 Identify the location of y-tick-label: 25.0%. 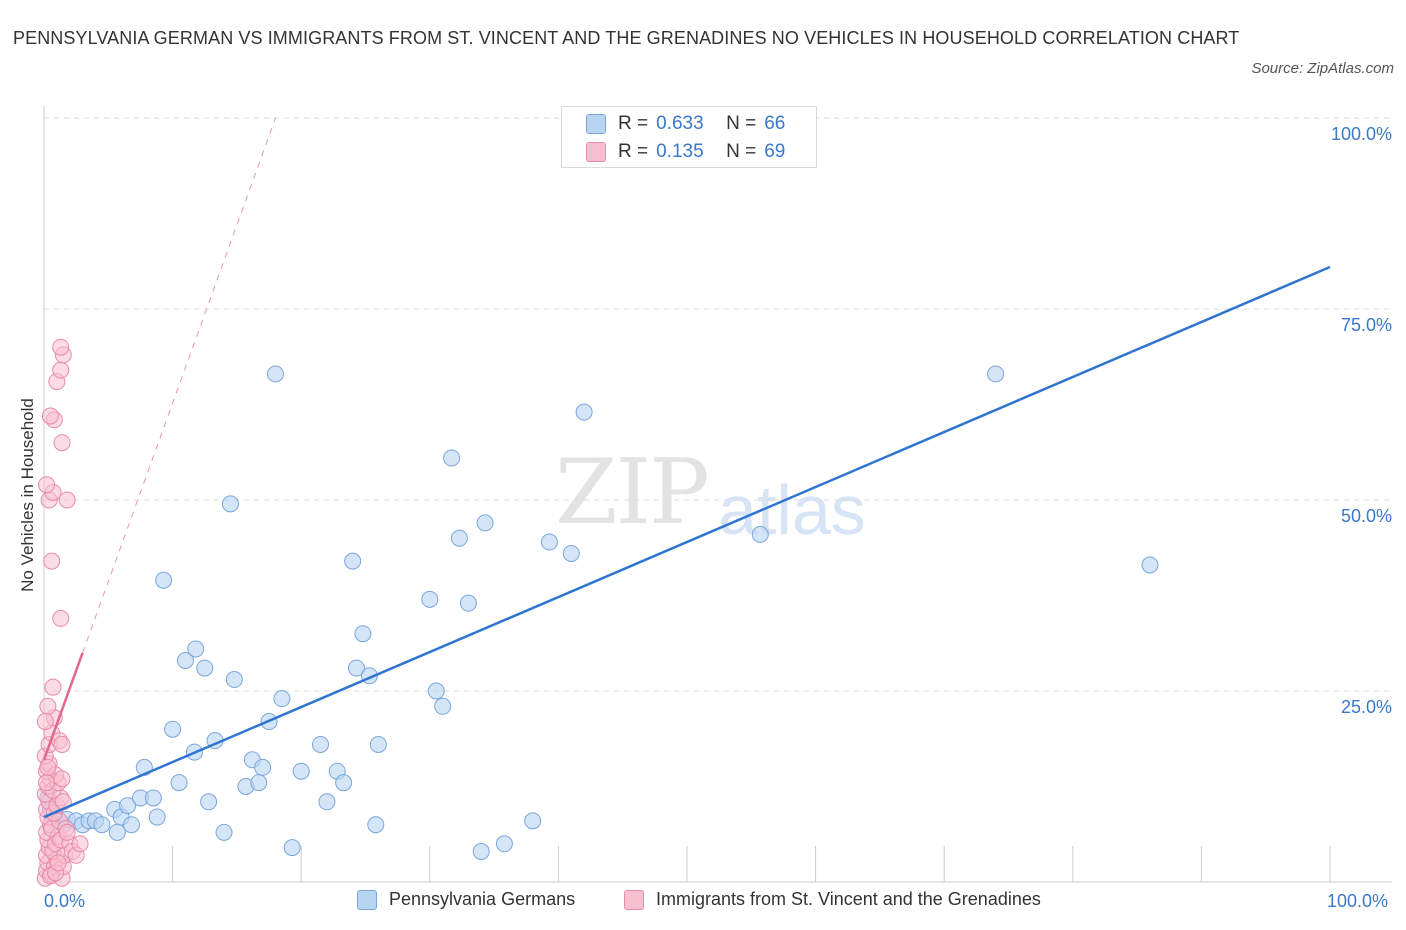
(1366, 707).